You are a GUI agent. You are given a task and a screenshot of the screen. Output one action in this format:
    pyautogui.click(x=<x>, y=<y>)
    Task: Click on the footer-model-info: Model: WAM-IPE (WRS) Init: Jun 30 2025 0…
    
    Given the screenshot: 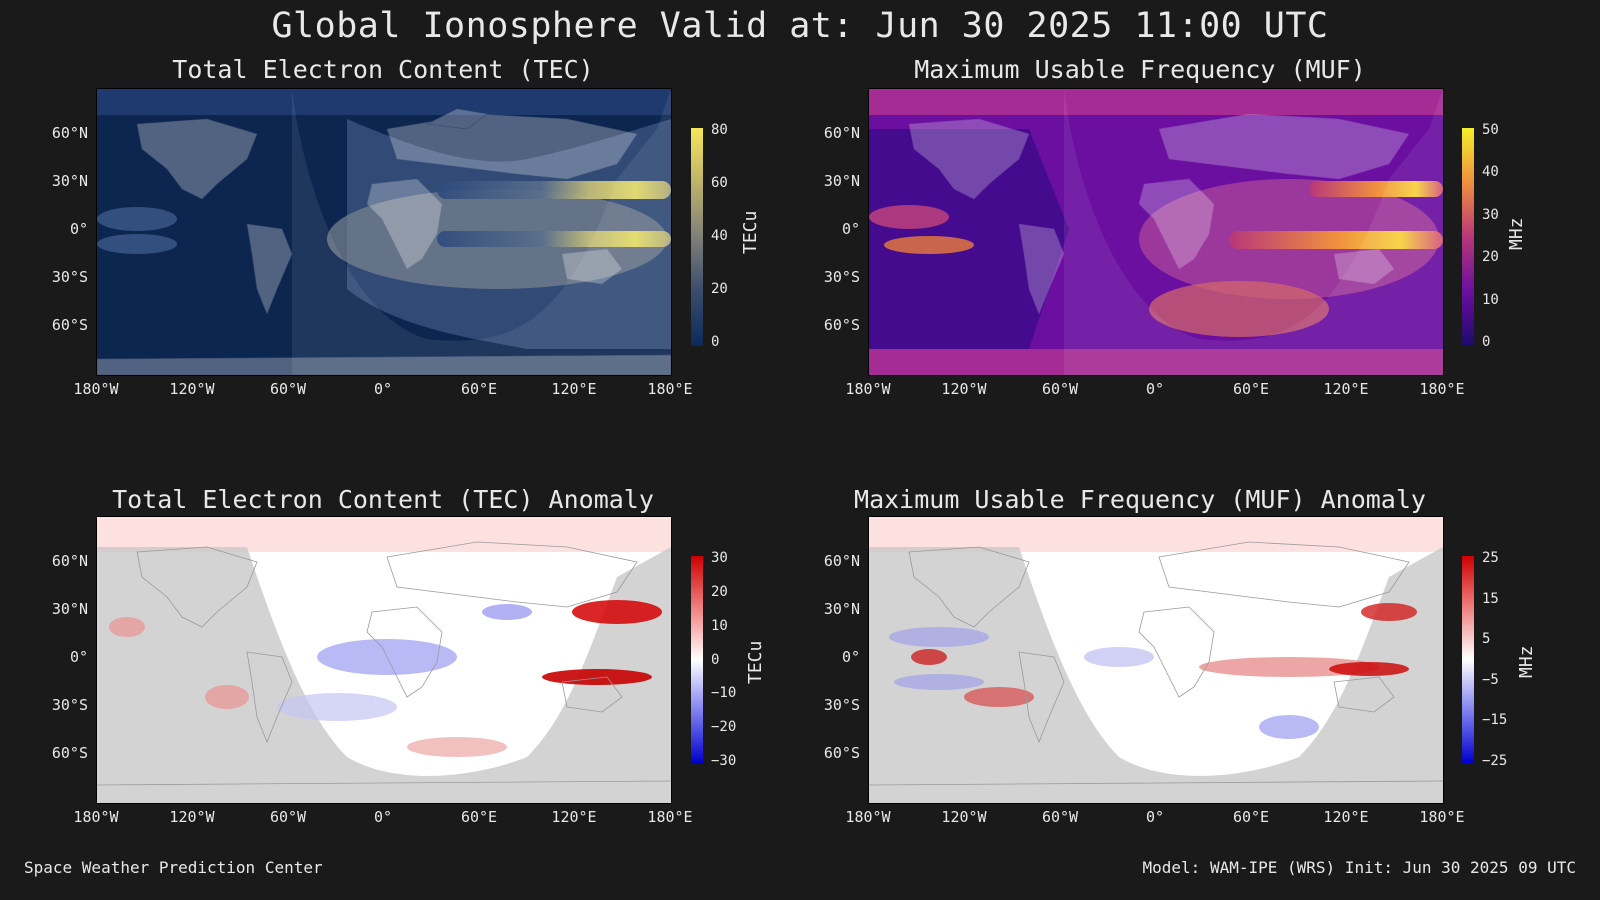 What is the action you would take?
    pyautogui.click(x=1359, y=867)
    